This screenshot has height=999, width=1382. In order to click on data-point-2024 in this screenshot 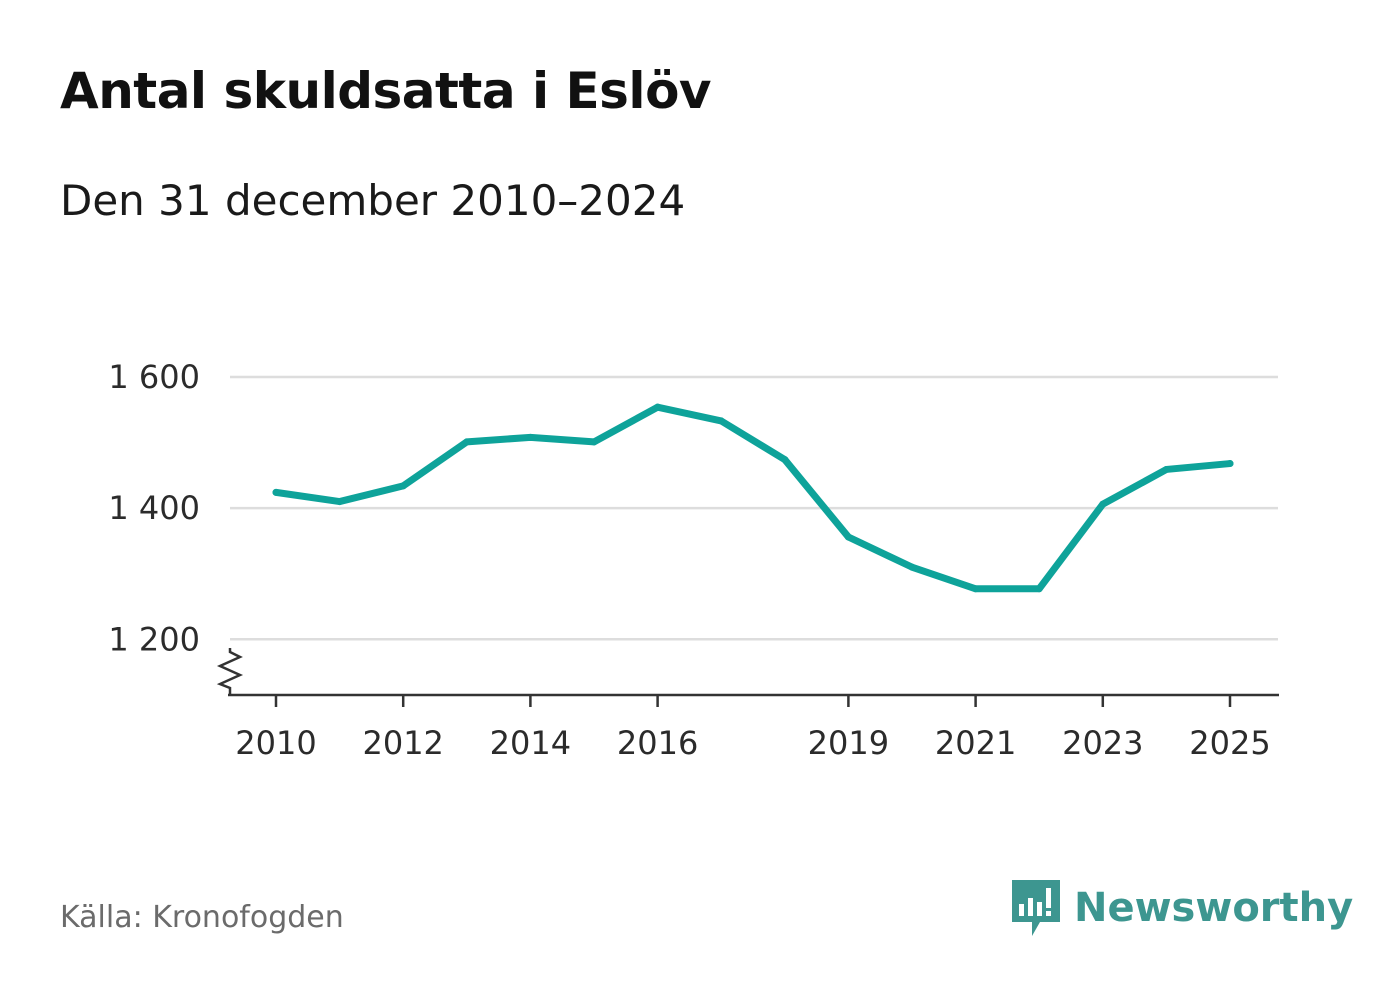, I will do `click(1166, 469)`.